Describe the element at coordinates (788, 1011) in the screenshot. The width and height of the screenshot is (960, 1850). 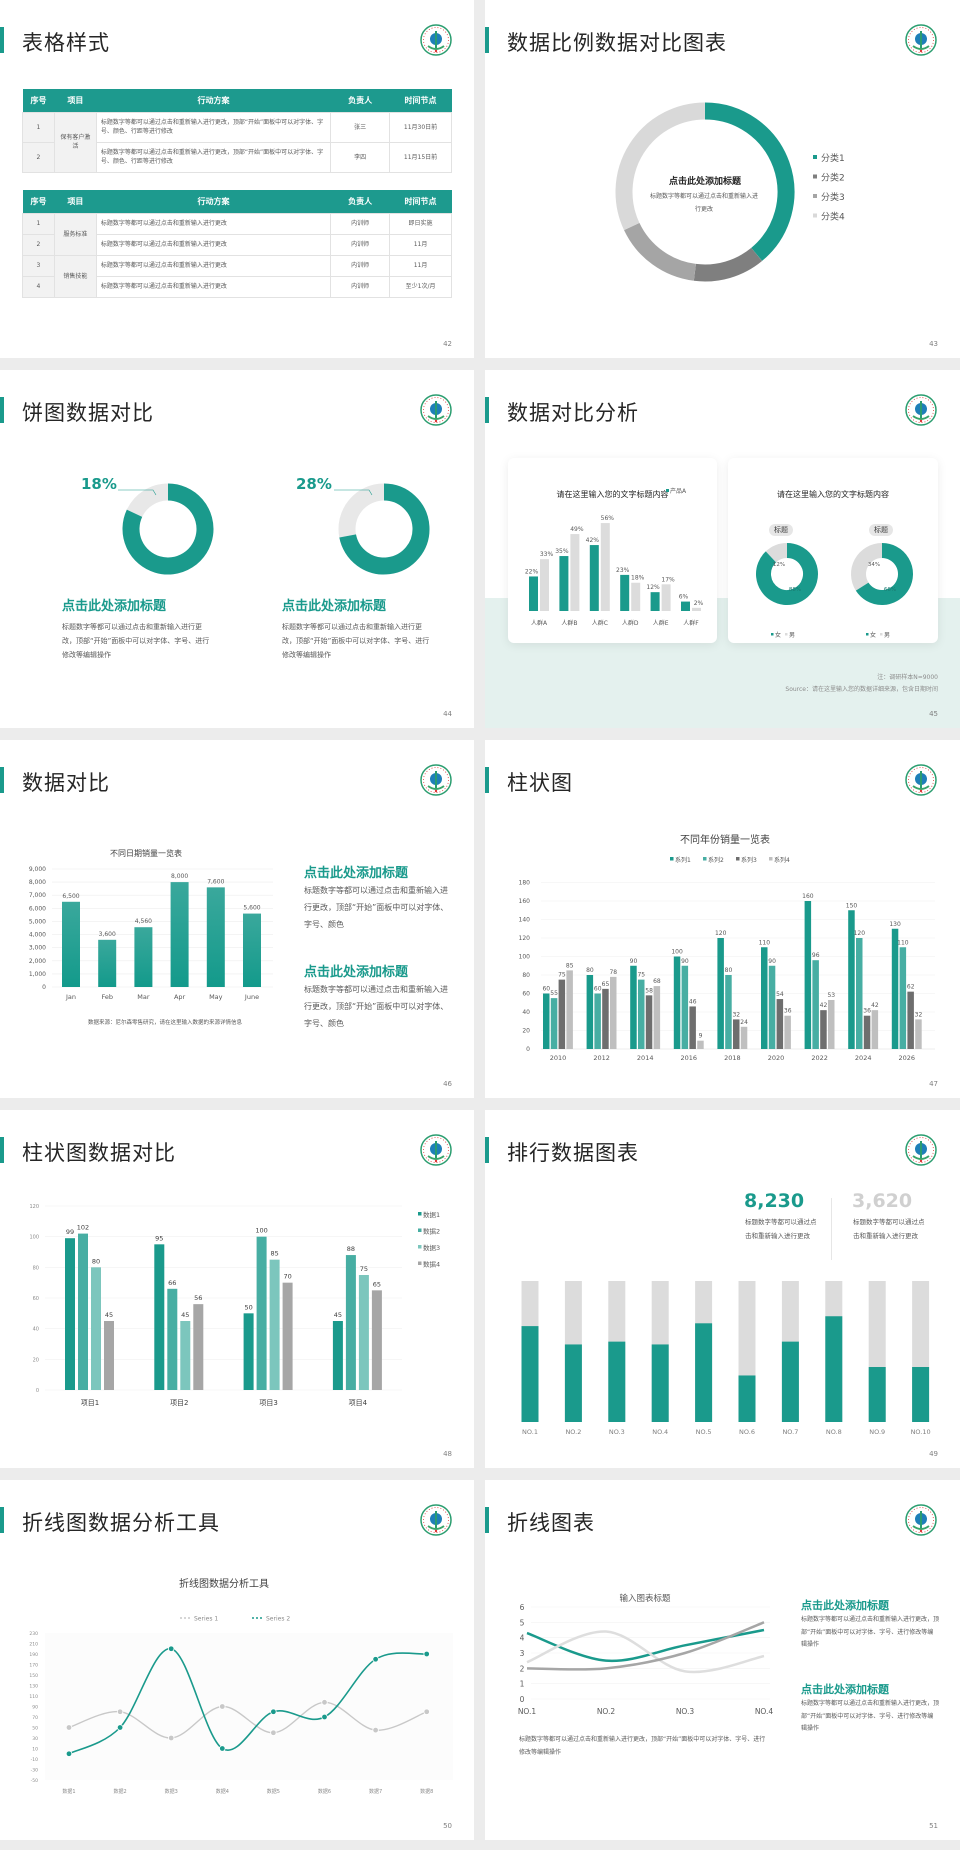
I see `data-label: 36` at that location.